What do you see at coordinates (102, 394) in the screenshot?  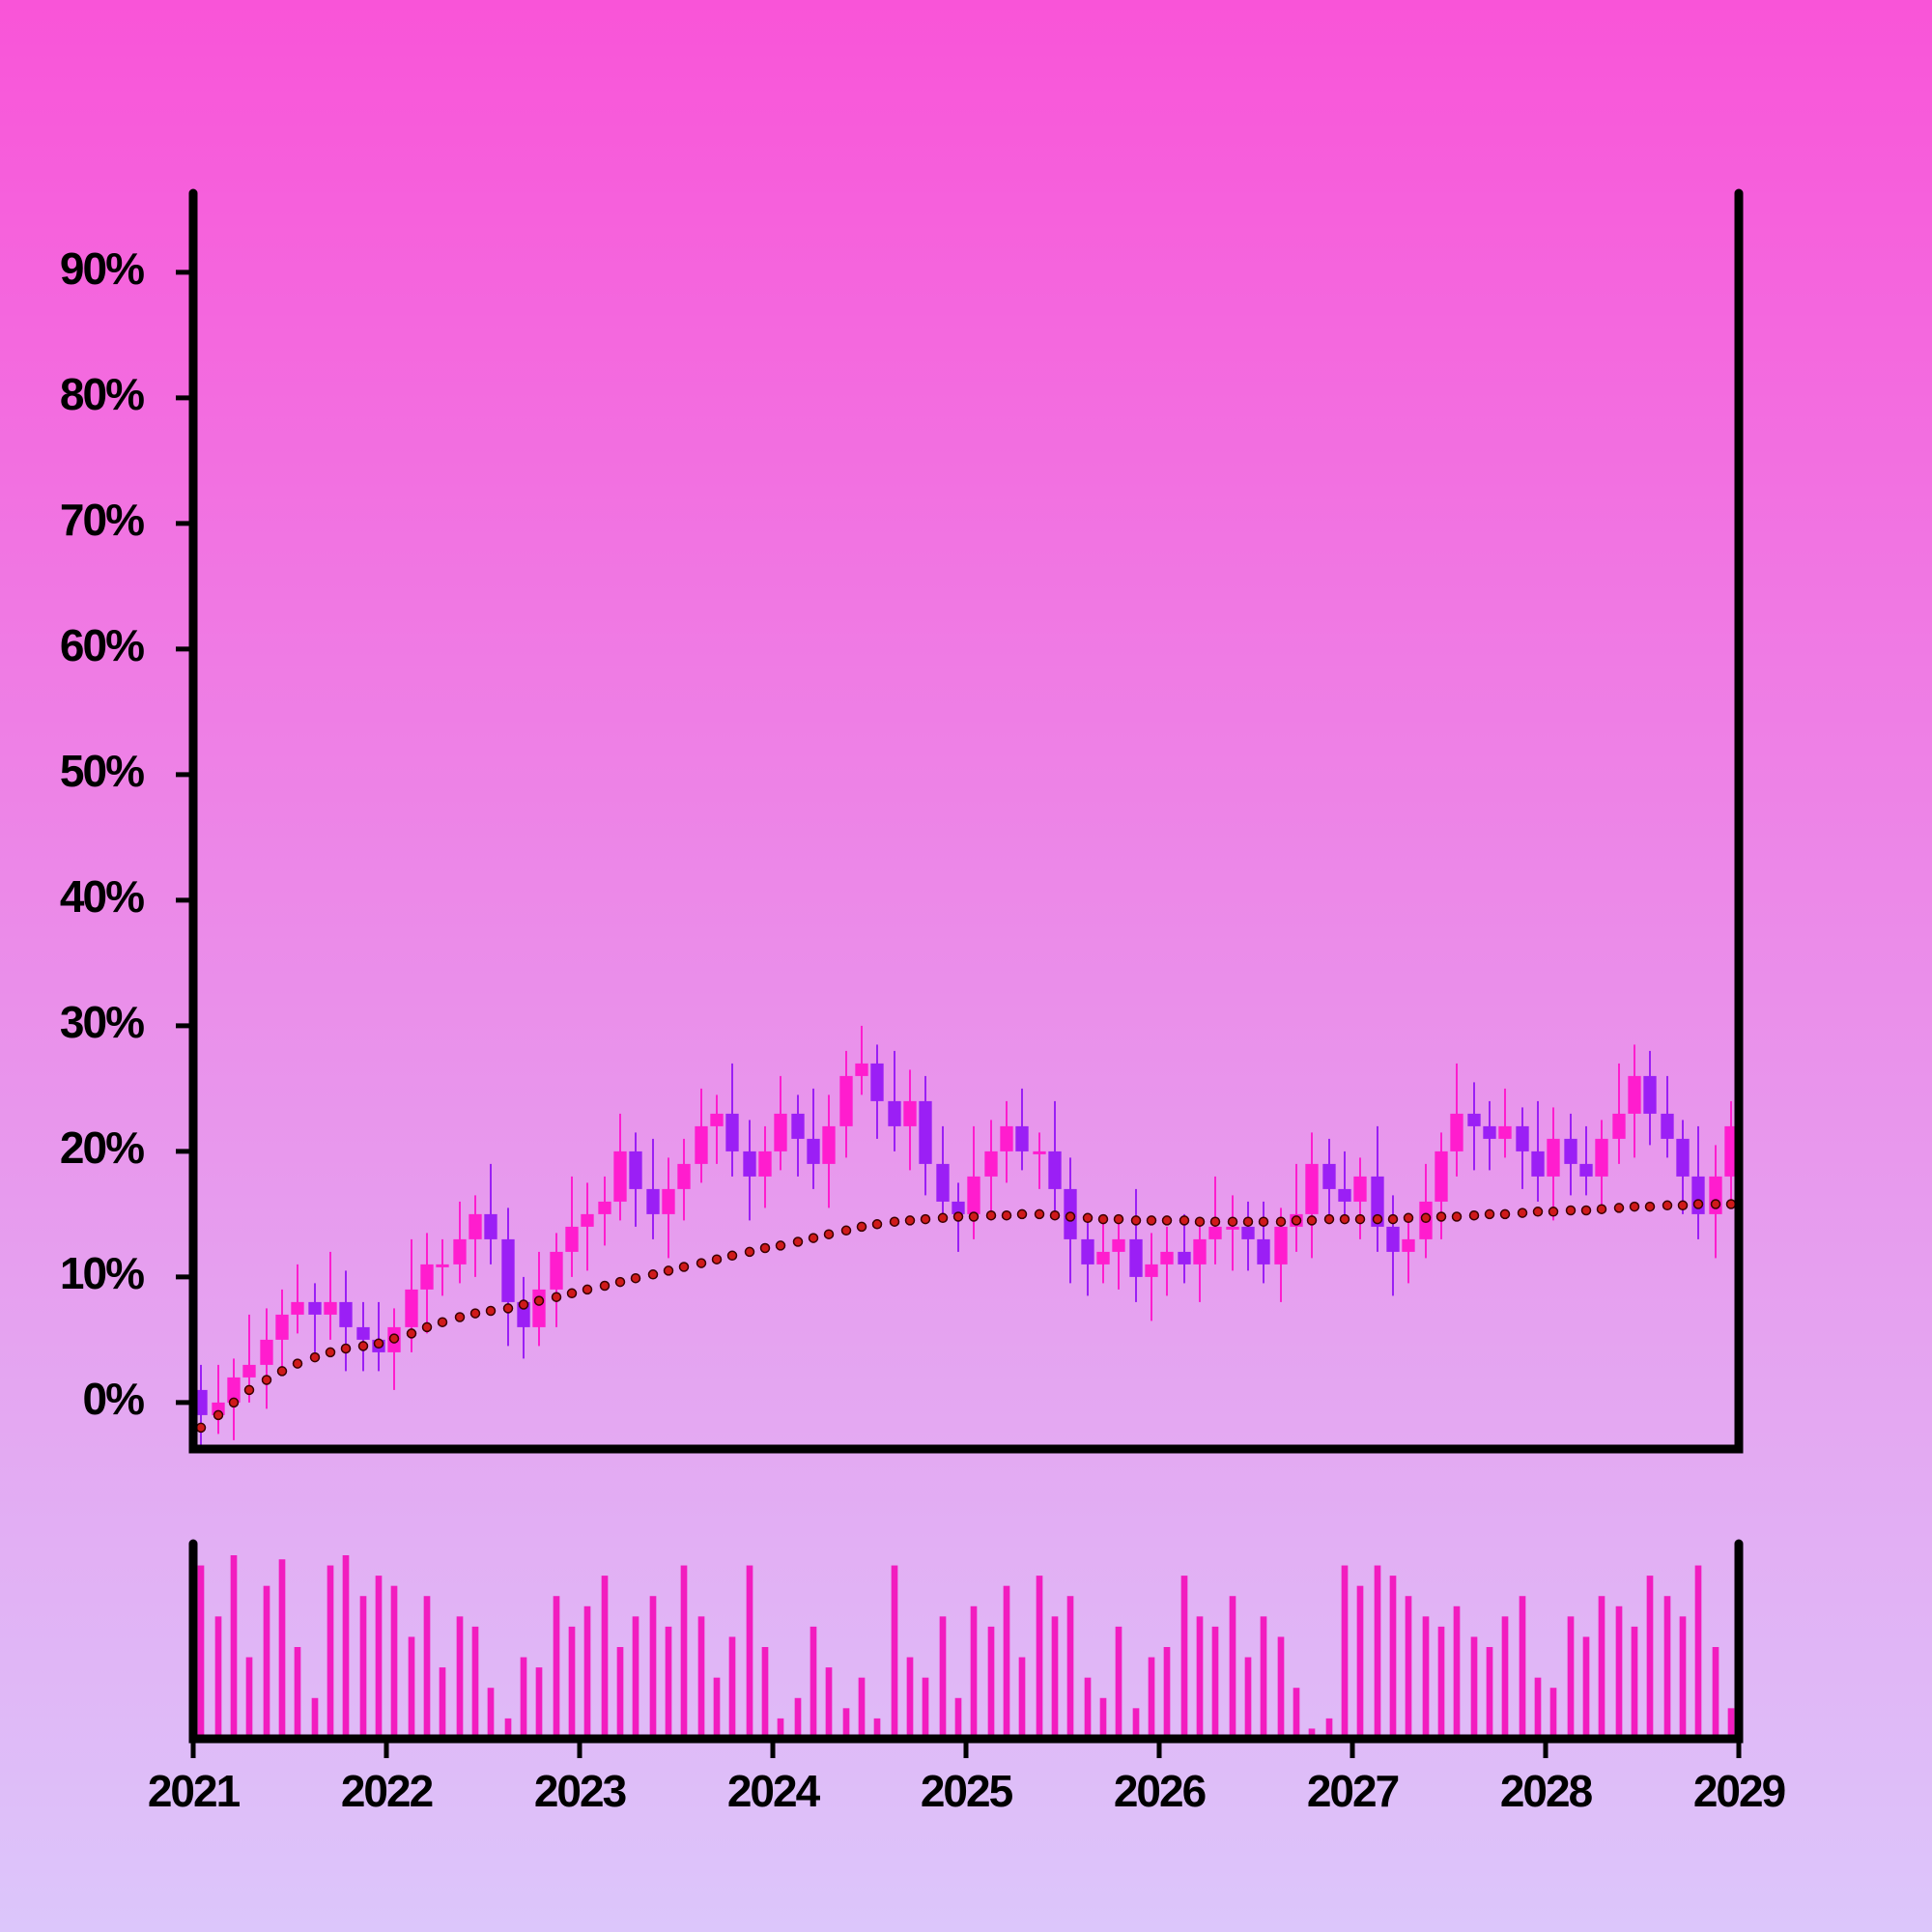 I see `y-tick-label: 80%` at bounding box center [102, 394].